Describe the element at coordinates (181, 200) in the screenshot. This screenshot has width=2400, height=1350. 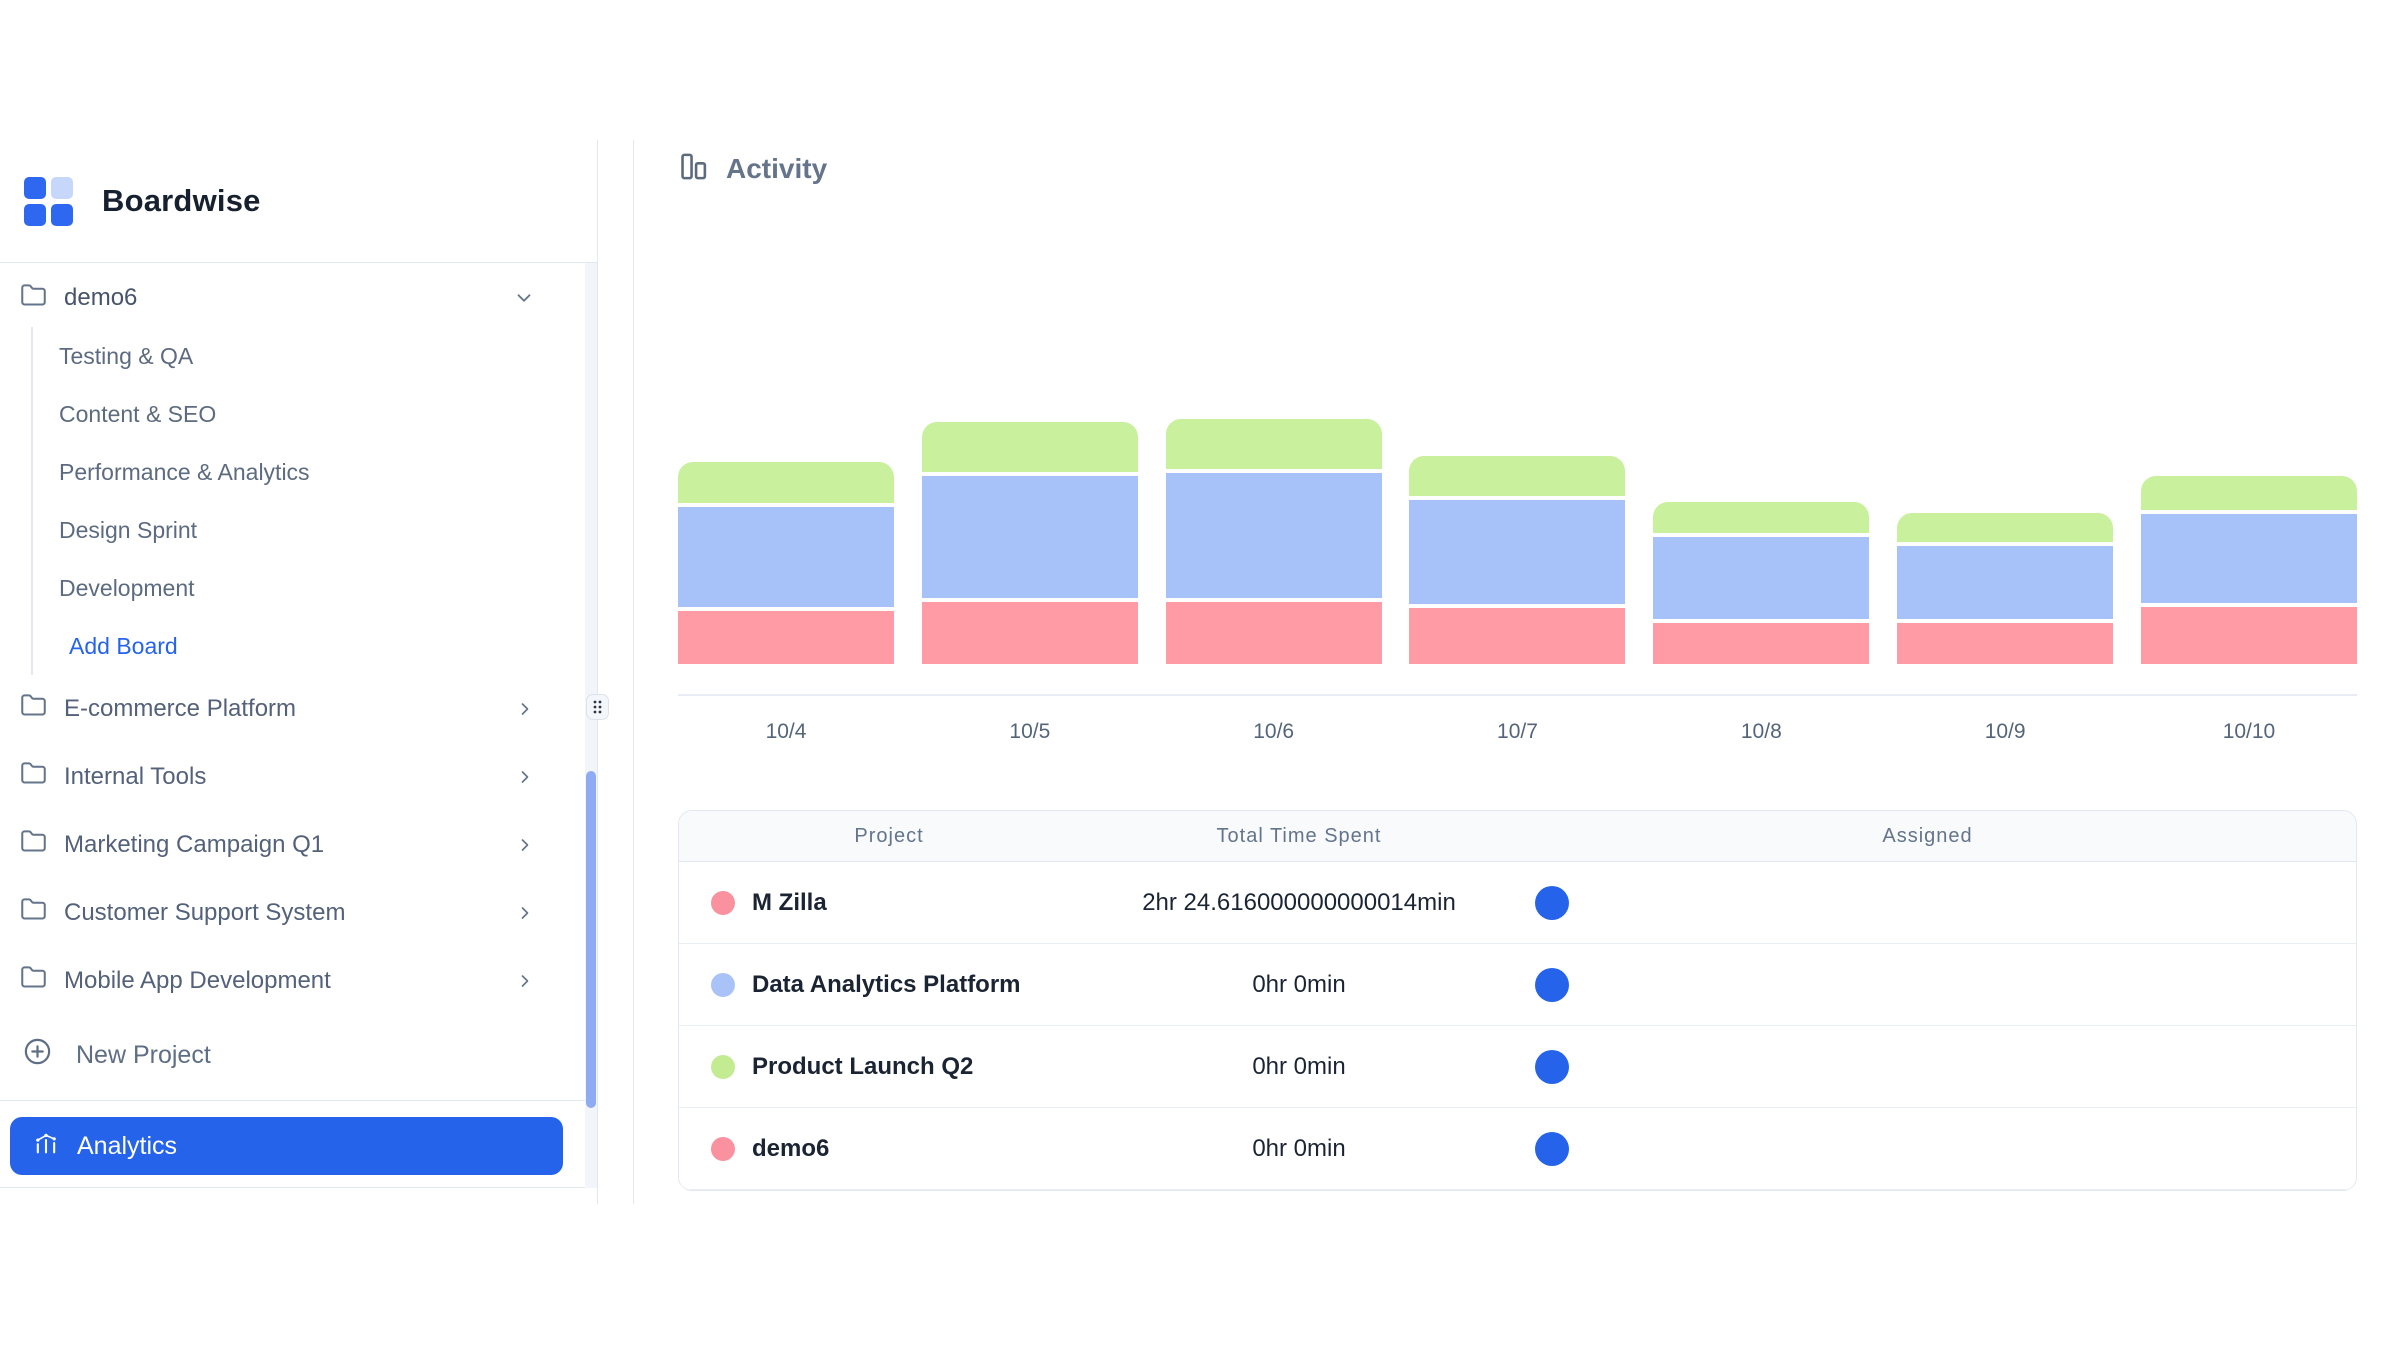
I see `brand-title: Boardwise` at that location.